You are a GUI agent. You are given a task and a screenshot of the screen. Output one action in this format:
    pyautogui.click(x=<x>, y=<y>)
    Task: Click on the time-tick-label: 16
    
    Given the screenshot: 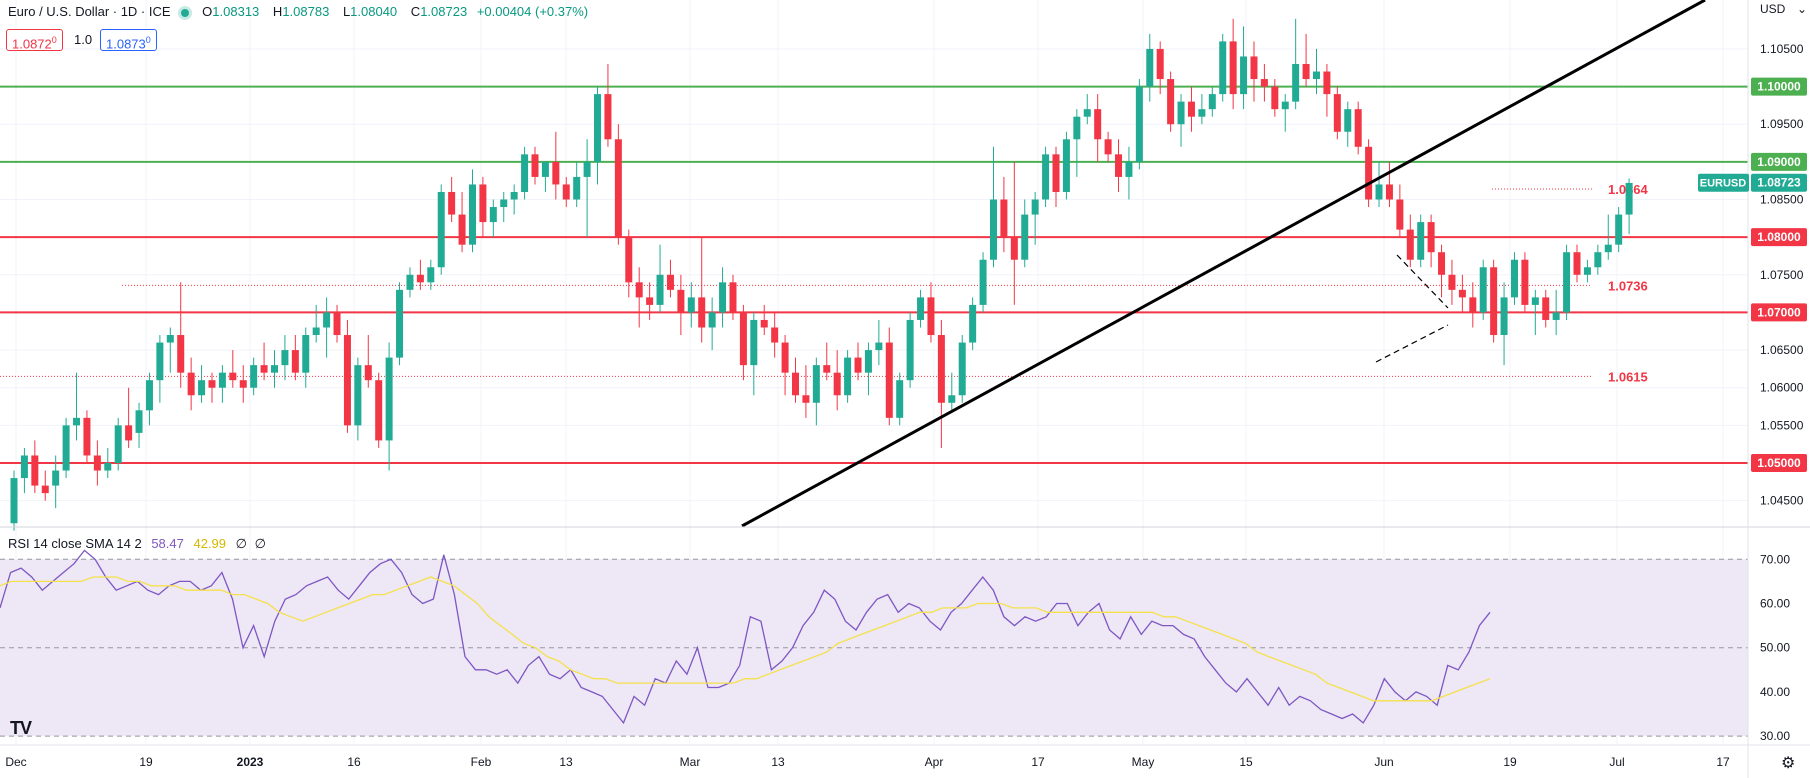 What is the action you would take?
    pyautogui.click(x=354, y=762)
    